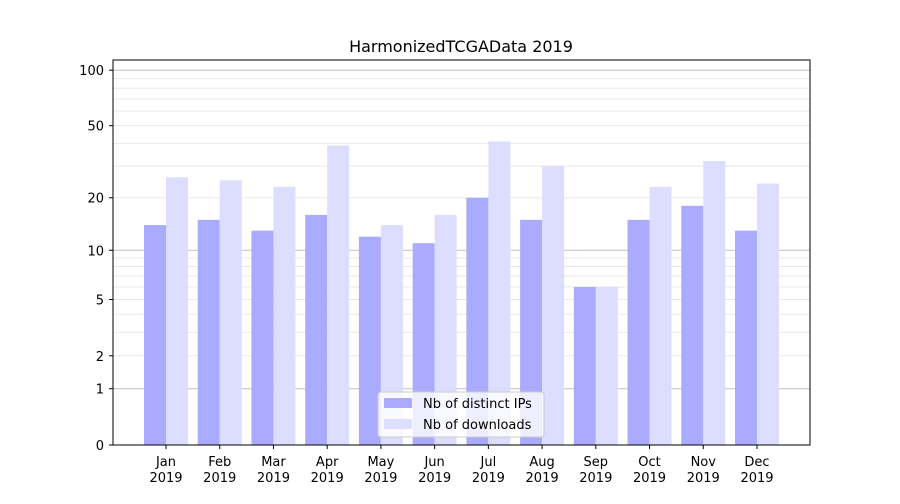 The image size is (900, 504). What do you see at coordinates (95, 127) in the screenshot?
I see `y-tick-label: 50` at bounding box center [95, 127].